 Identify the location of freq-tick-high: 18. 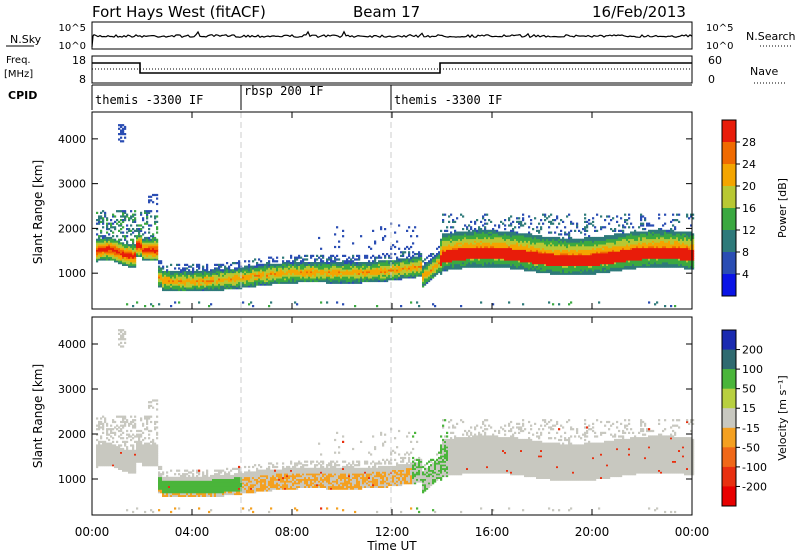
(79, 60).